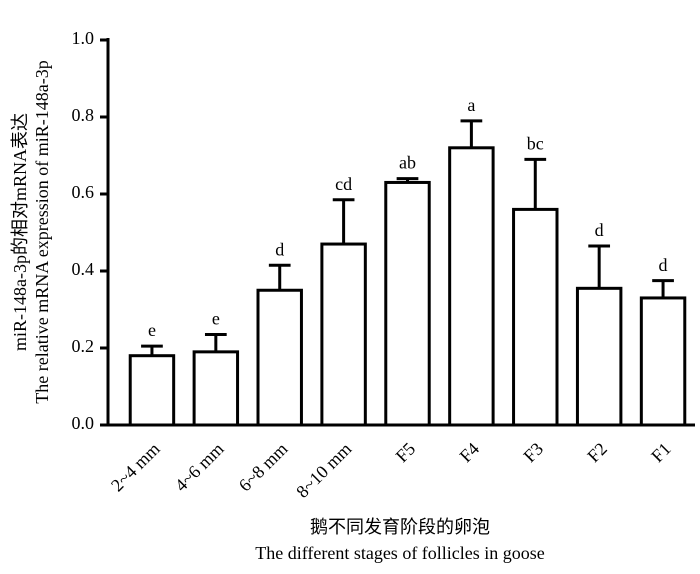 The image size is (700, 574). I want to click on y-tick-label: 0.2, so click(83, 346).